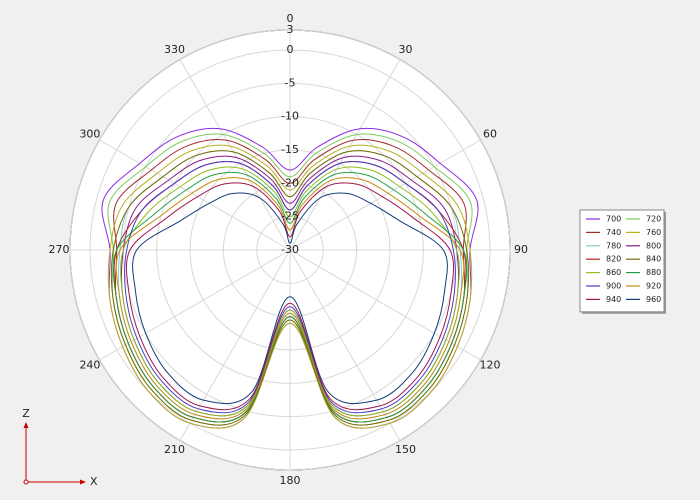 This screenshot has width=700, height=500. Describe the element at coordinates (653, 299) in the screenshot. I see `legend-label: 960` at that location.